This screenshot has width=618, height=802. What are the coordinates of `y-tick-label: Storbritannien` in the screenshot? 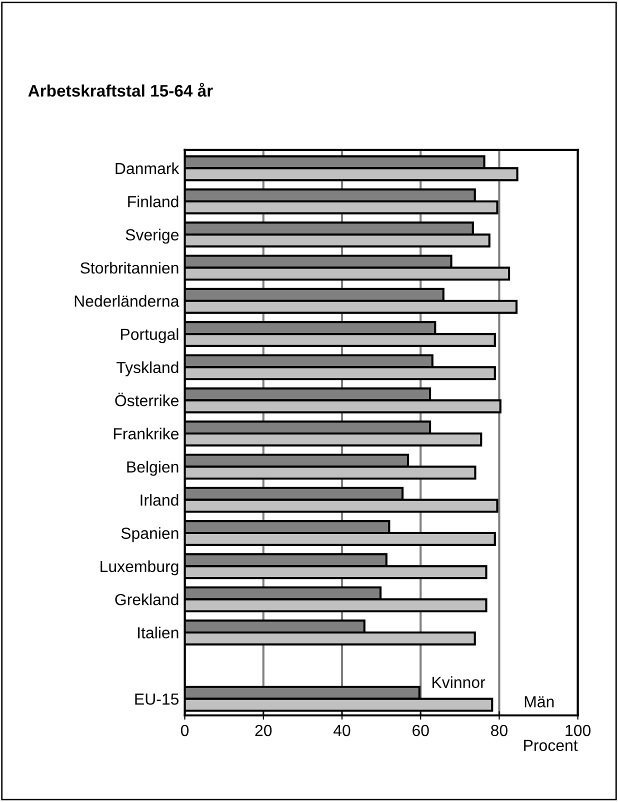 It's located at (129, 268).